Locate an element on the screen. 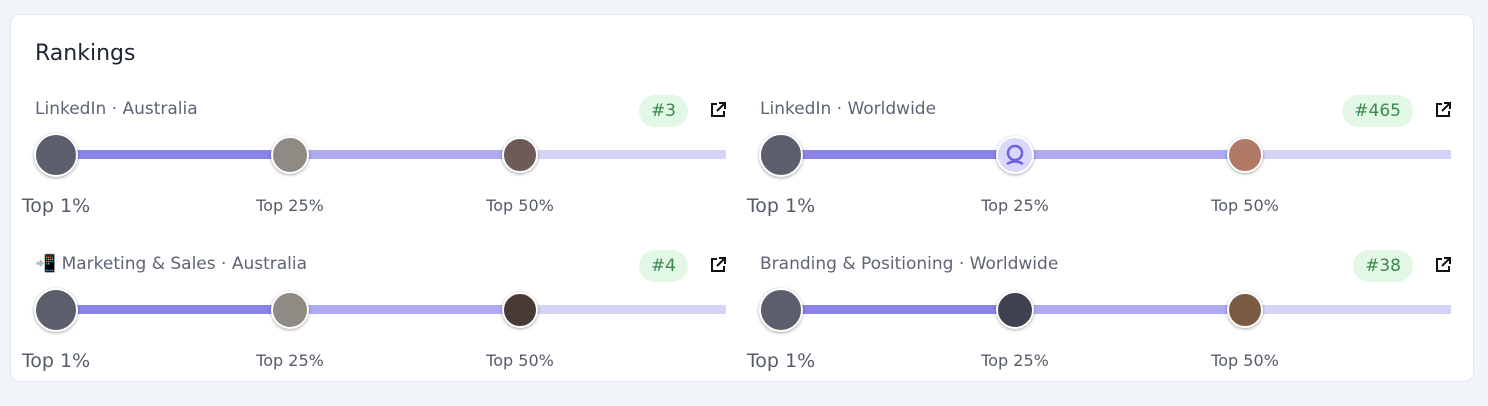 This screenshot has width=1488, height=406. ranking-label: 📲 Marketing & Sales · Australia is located at coordinates (171, 264).